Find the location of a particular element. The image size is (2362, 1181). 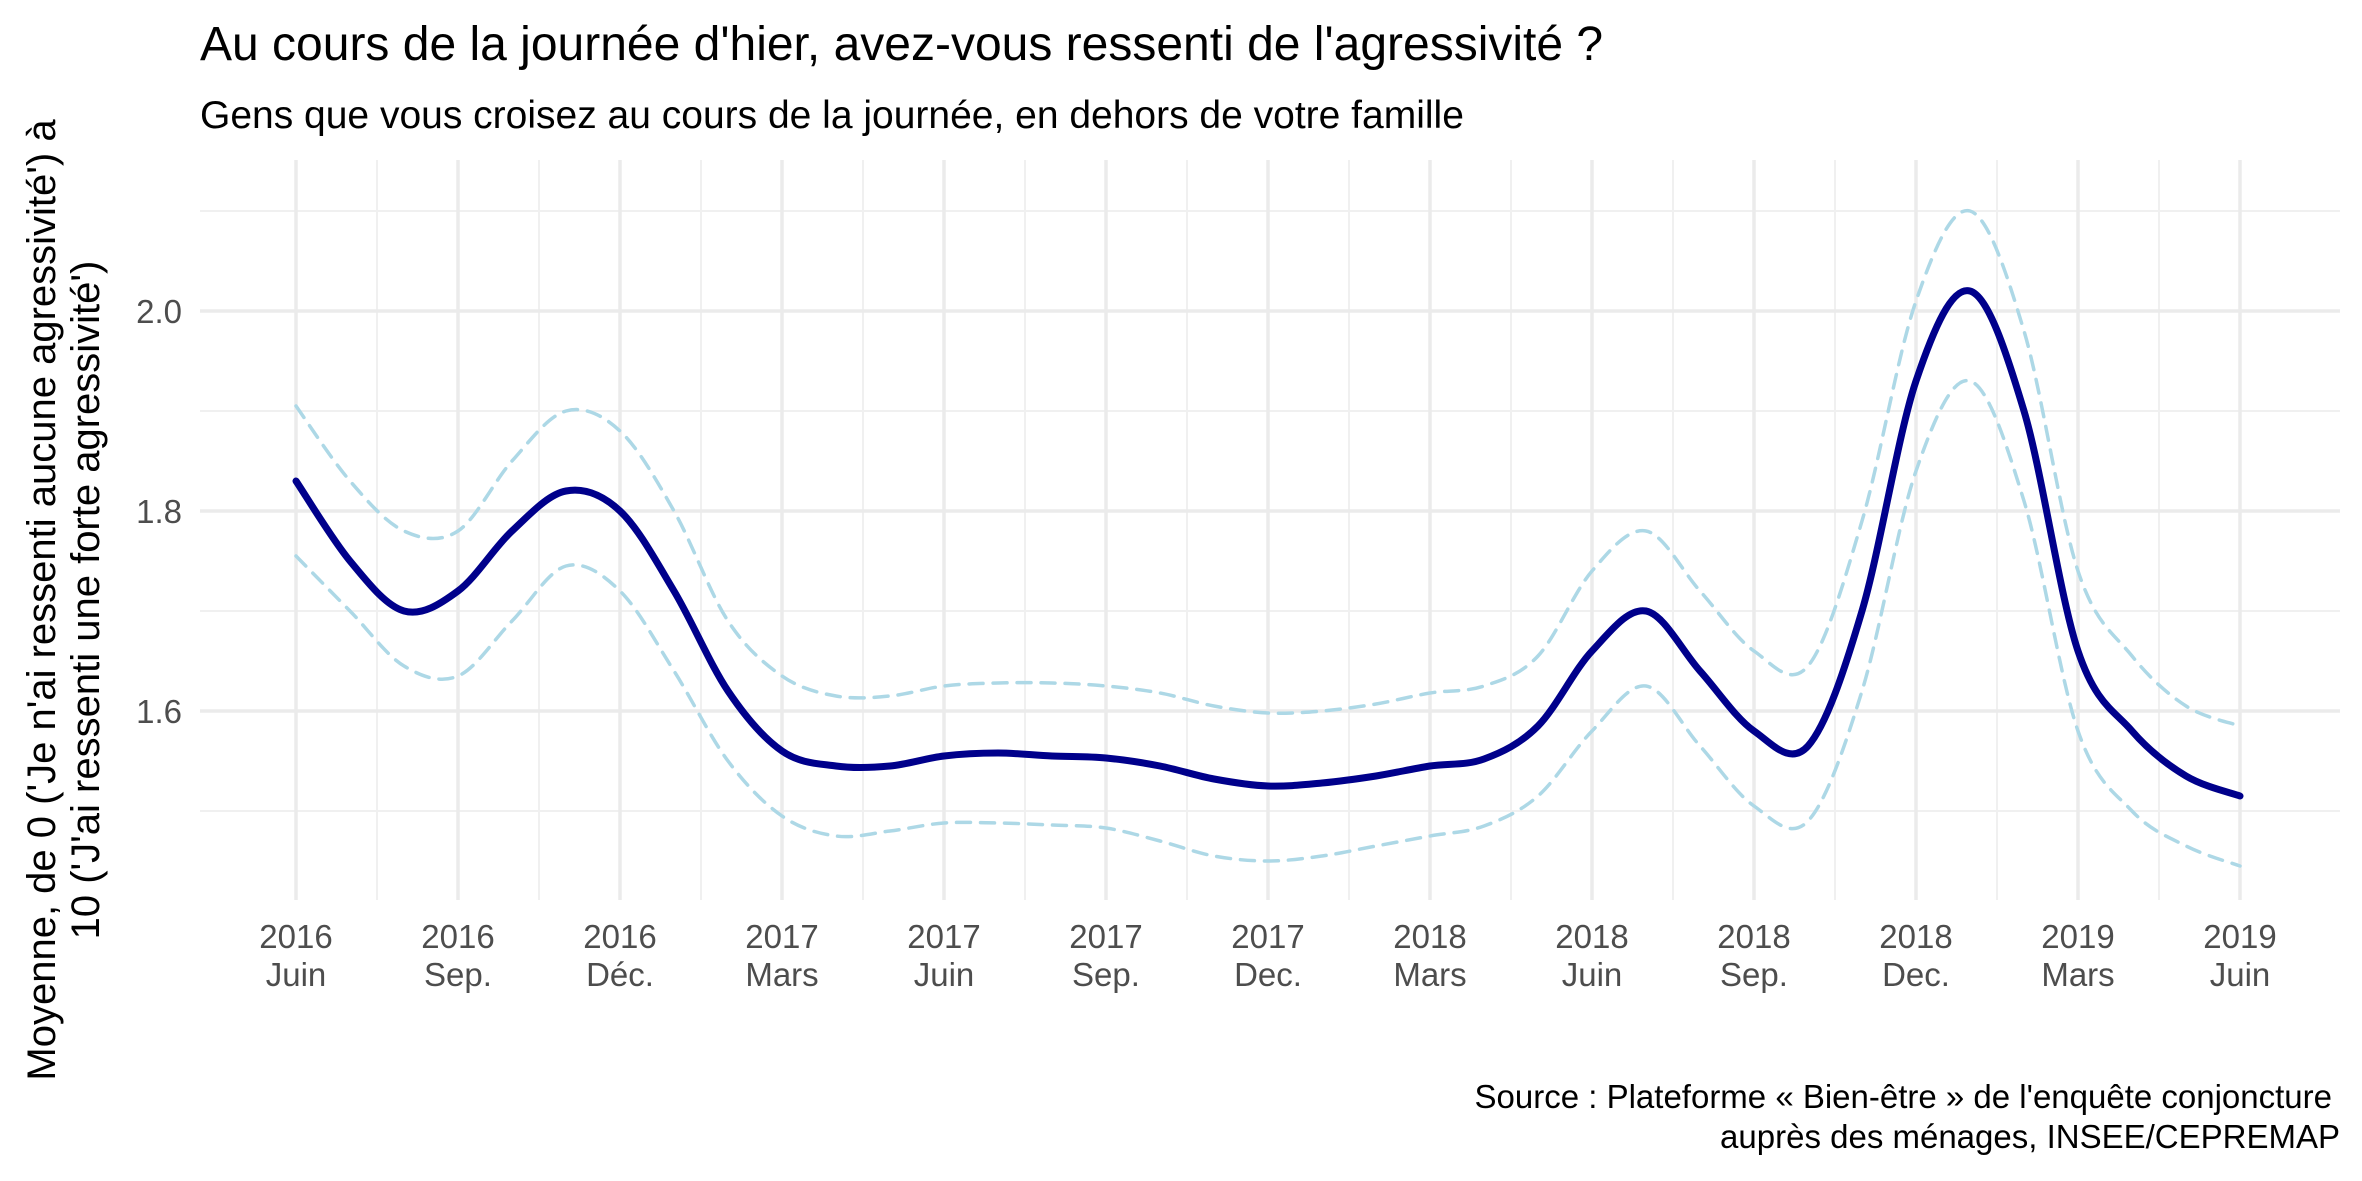

y-tick-label: 1.8 is located at coordinates (159, 511).